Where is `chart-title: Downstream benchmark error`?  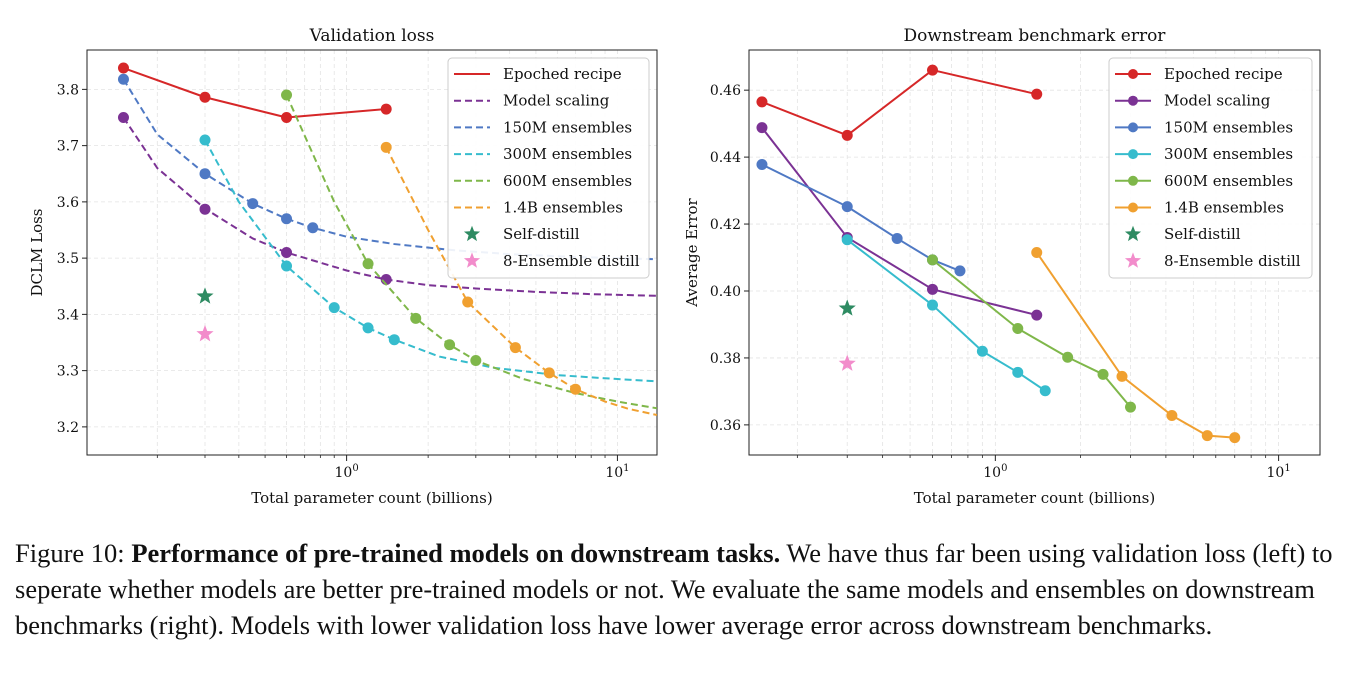 chart-title: Downstream benchmark error is located at coordinates (1035, 36).